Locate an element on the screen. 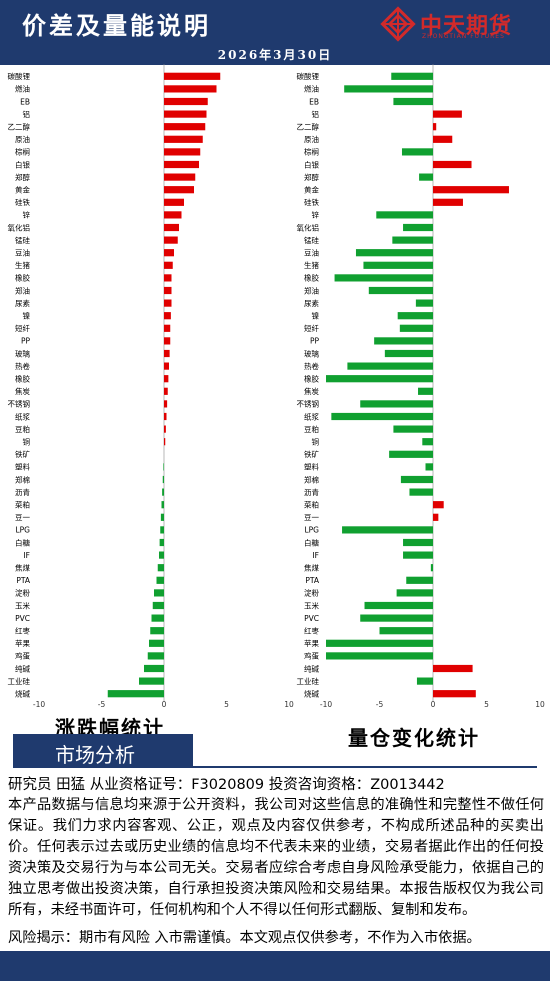 The width and height of the screenshot is (550, 981). category-label: 沥青 is located at coordinates (311, 492).